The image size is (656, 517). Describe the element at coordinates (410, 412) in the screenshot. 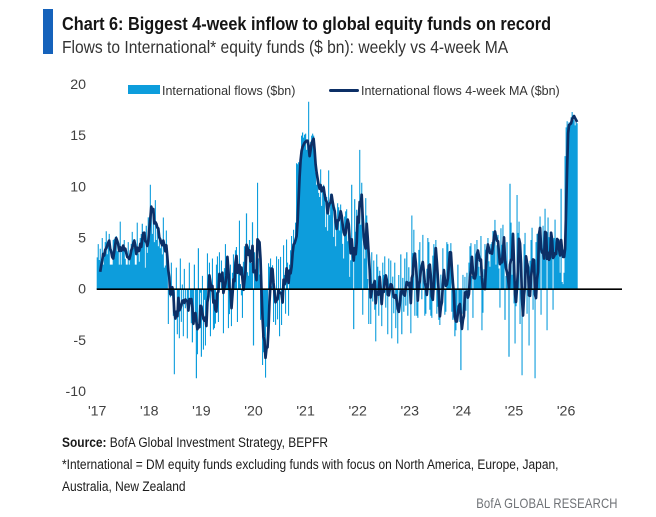

I see `svg-text: '23` at that location.